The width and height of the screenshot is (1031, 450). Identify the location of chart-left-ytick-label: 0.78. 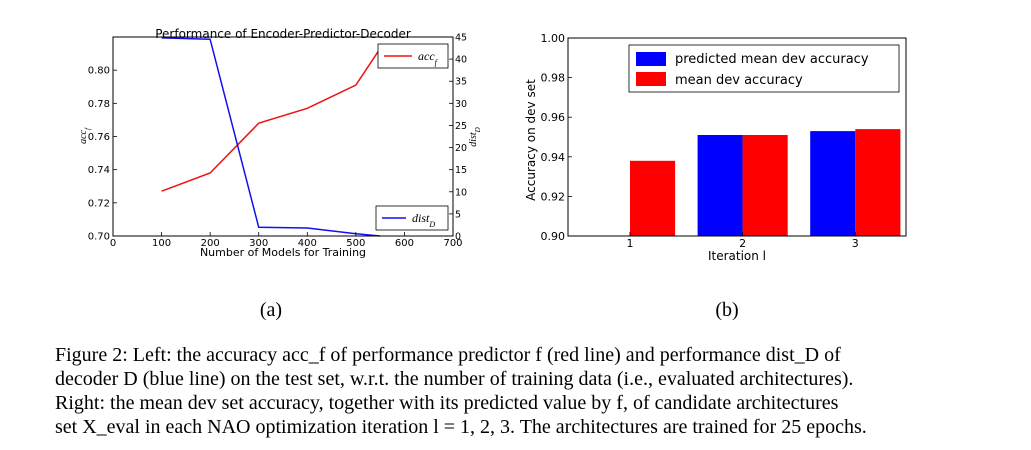
(99, 104).